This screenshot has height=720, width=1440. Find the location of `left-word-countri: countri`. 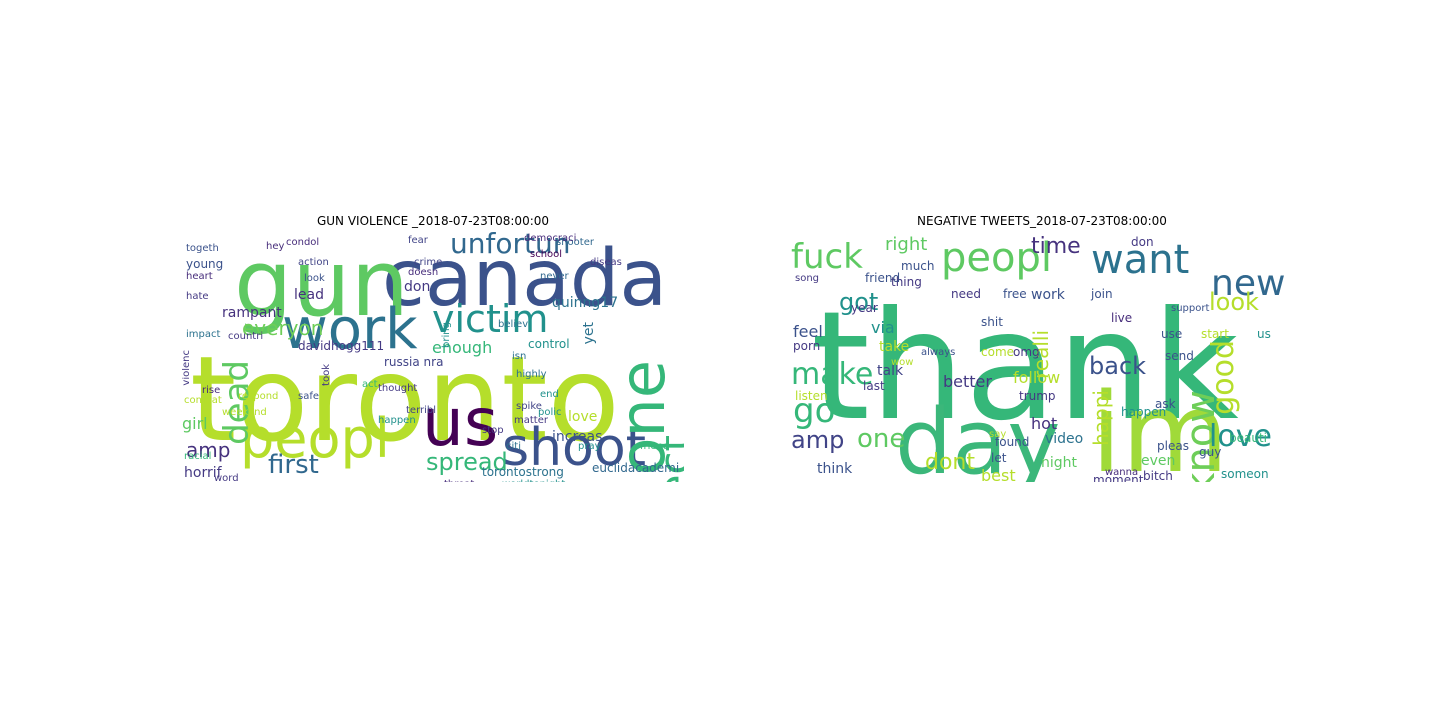

left-word-countri: countri is located at coordinates (246, 336).